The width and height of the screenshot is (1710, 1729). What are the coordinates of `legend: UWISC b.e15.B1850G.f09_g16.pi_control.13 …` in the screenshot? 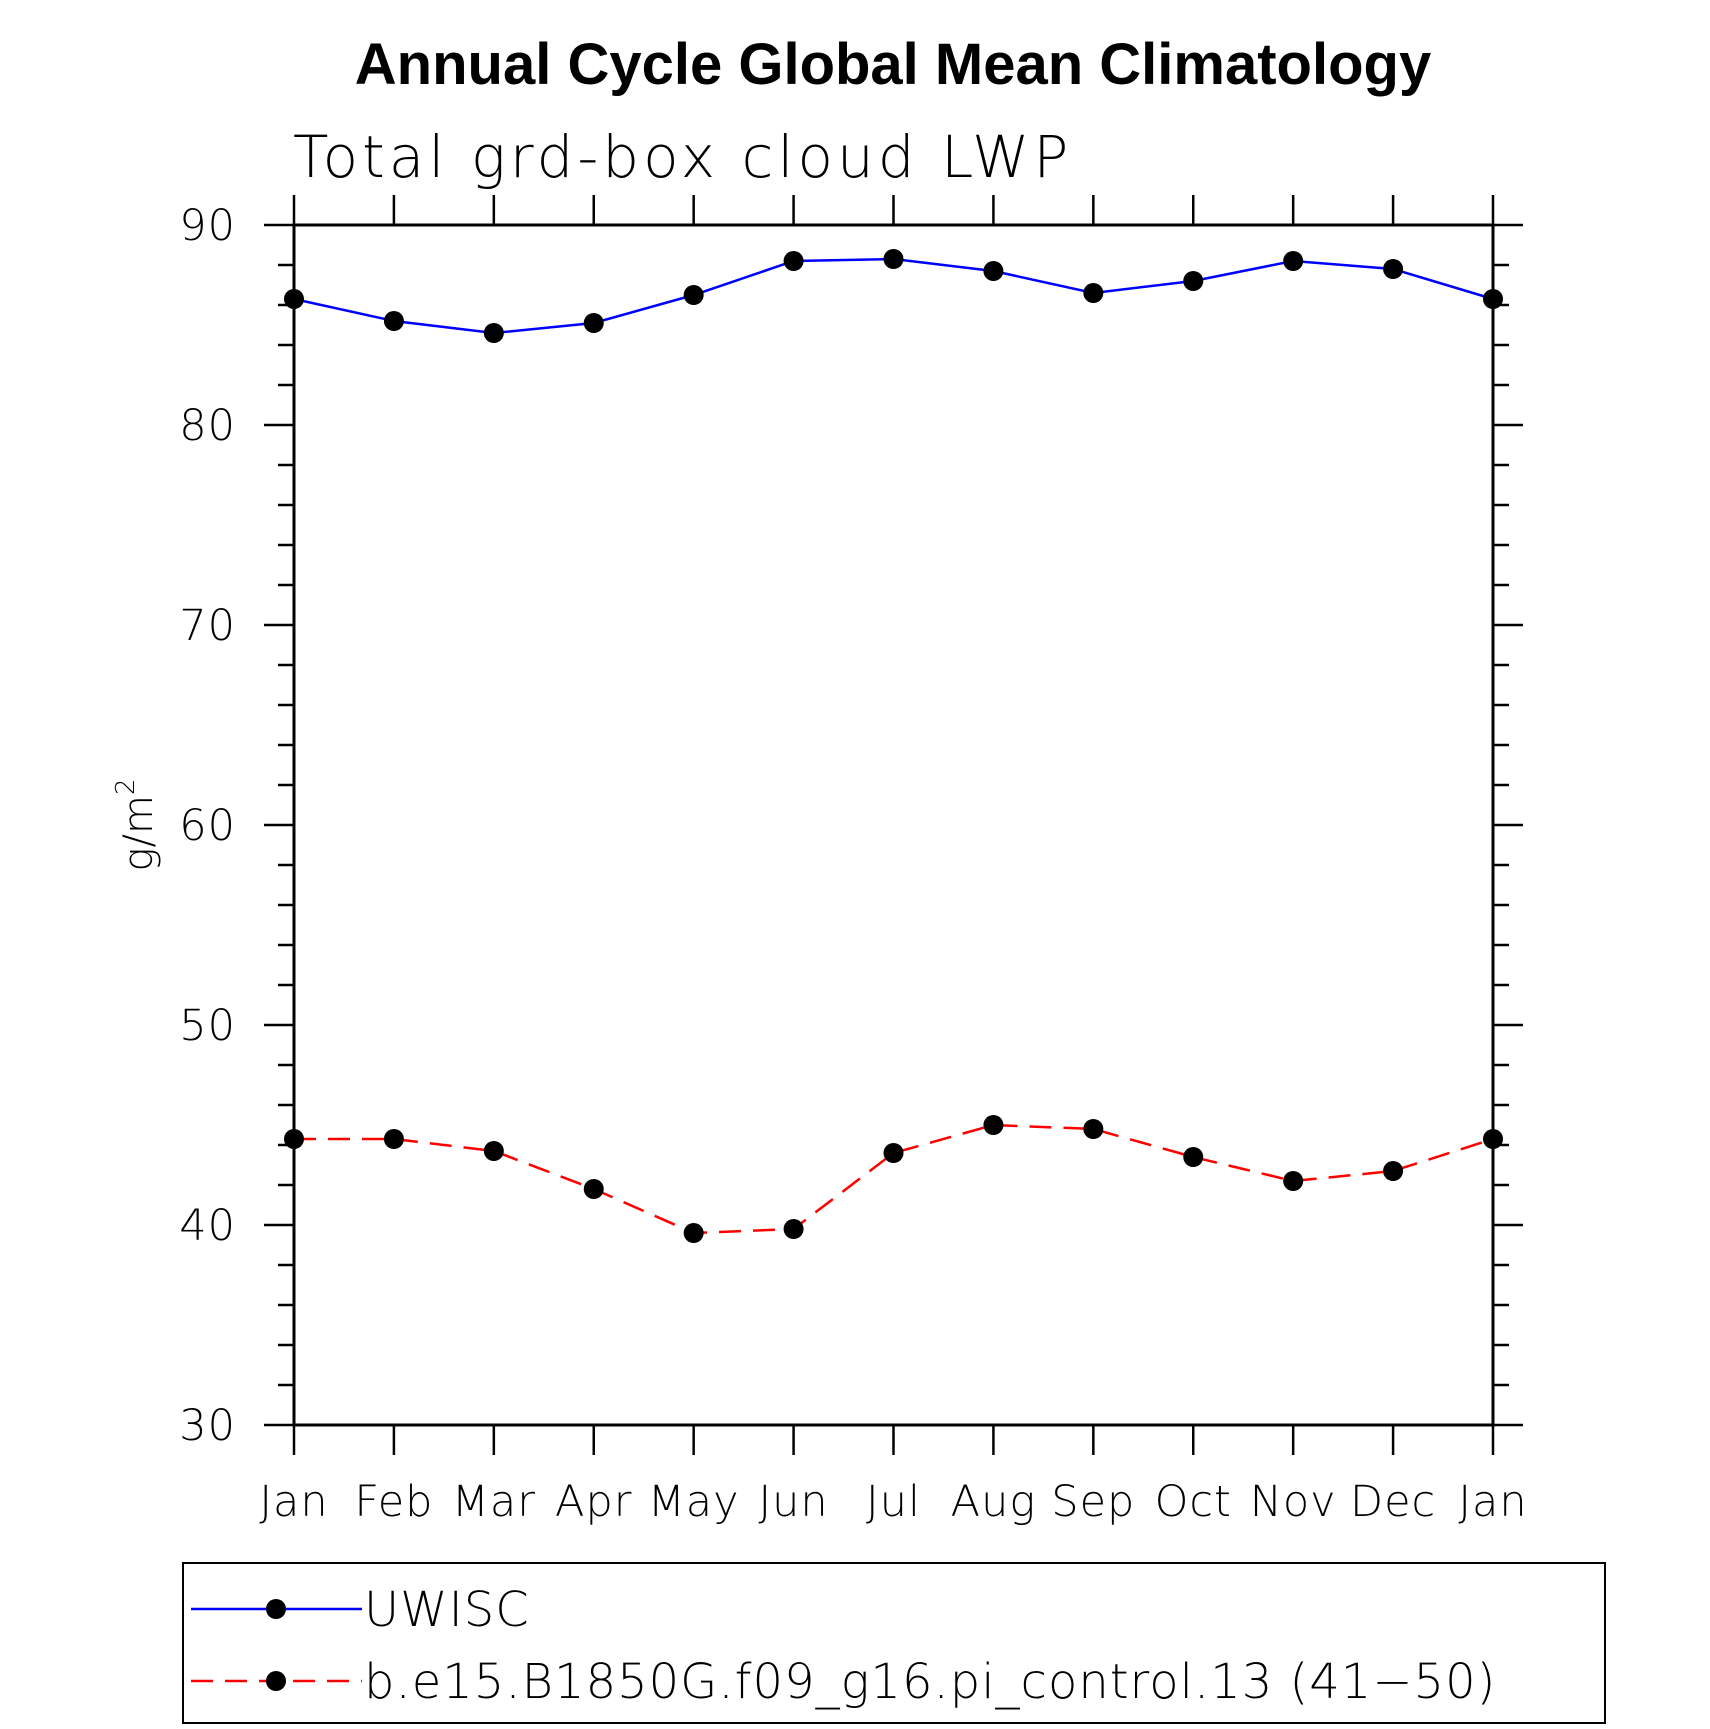 It's located at (843, 1646).